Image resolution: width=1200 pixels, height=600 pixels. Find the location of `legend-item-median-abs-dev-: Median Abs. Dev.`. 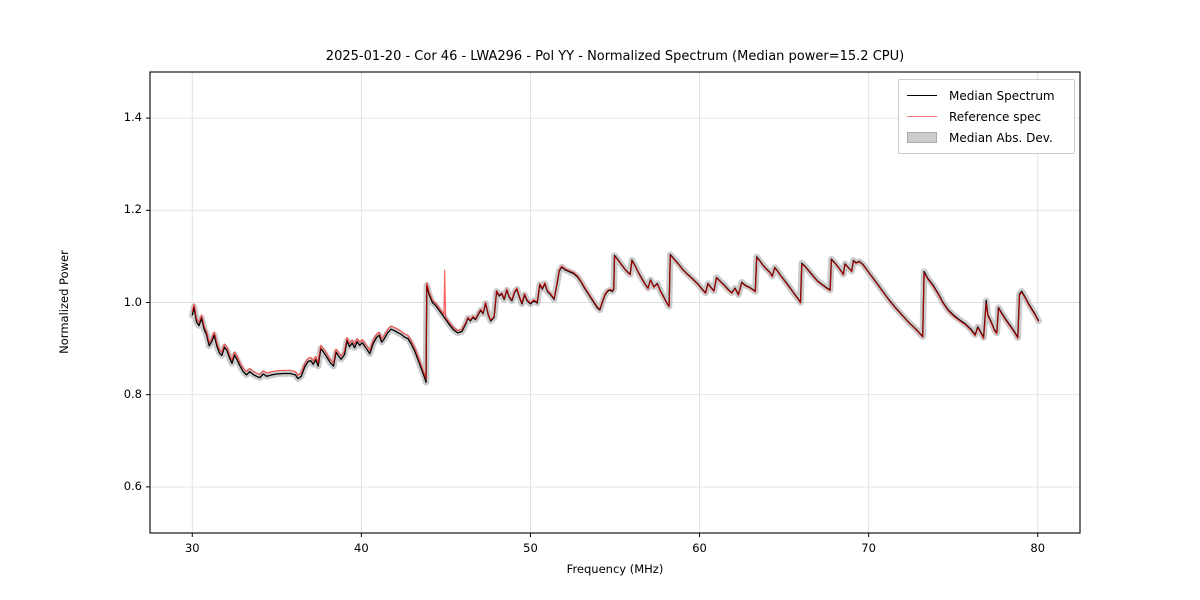

legend-item-median-abs-dev-: Median Abs. Dev. is located at coordinates (987, 137).